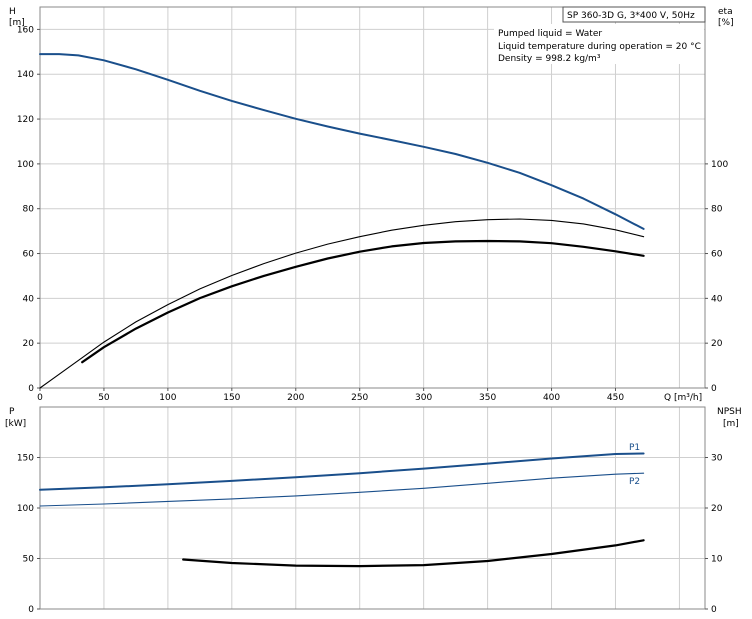 The width and height of the screenshot is (752, 619). Describe the element at coordinates (104, 398) in the screenshot. I see `x-axis-tick-label: 50` at that location.